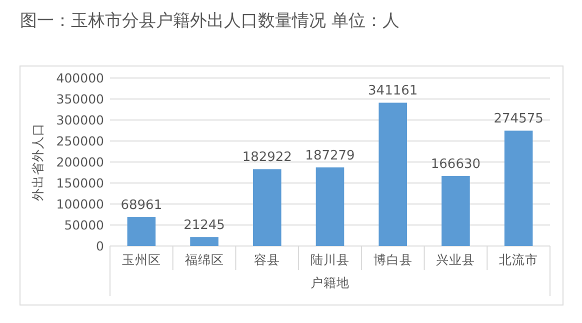  What do you see at coordinates (204, 226) in the screenshot?
I see `data-label: 21245` at bounding box center [204, 226].